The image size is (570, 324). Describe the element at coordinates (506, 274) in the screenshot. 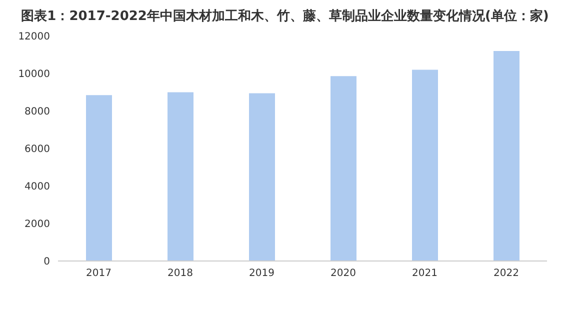

I see `x-tick-label: 2022` at that location.